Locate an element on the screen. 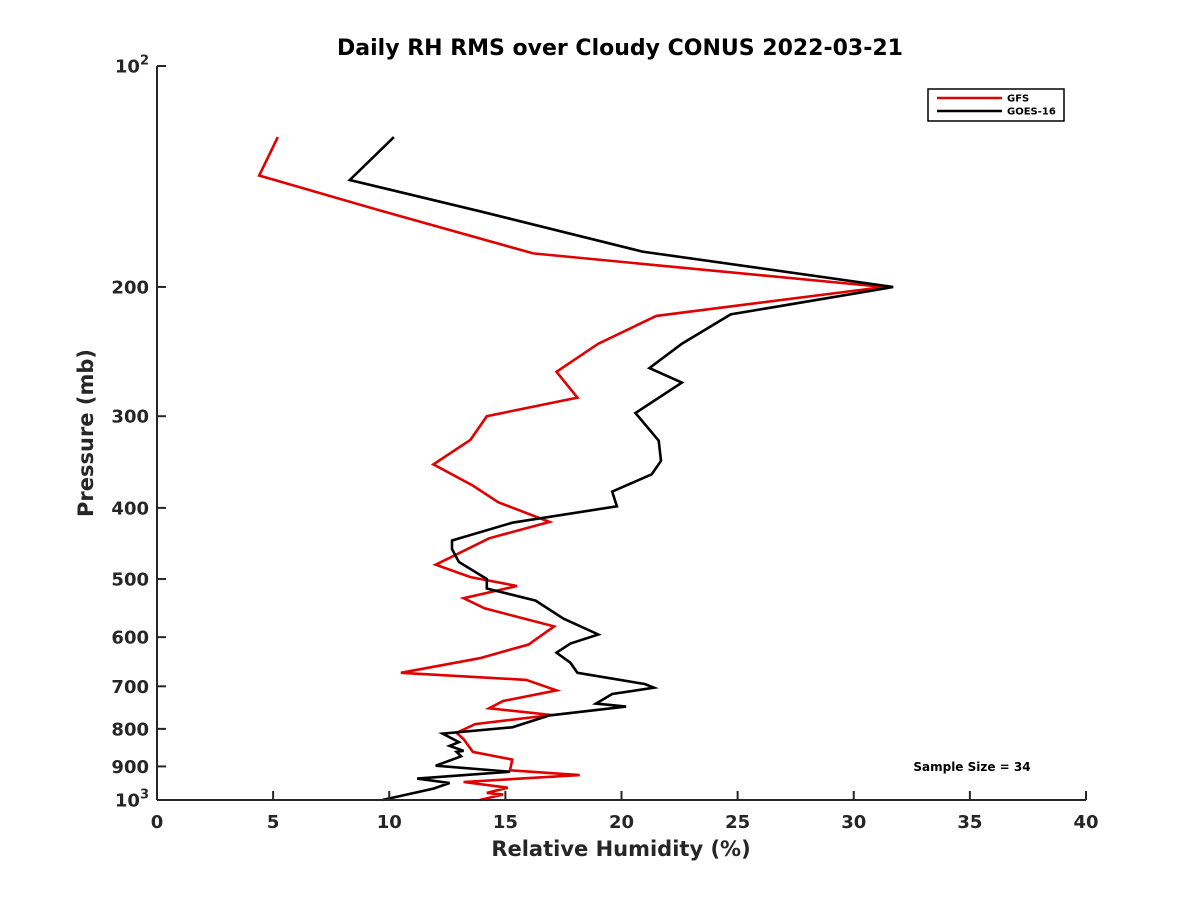 Image resolution: width=1200 pixels, height=900 pixels. legend-label-gfs: GFS is located at coordinates (1018, 99).